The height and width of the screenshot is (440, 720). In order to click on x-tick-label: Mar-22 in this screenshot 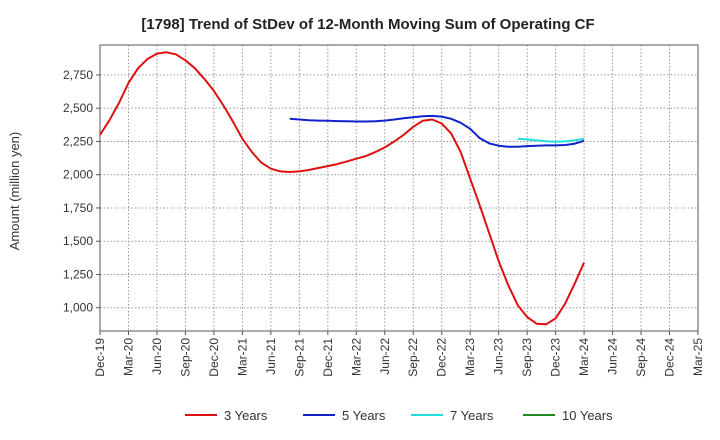, I will do `click(356, 357)`.